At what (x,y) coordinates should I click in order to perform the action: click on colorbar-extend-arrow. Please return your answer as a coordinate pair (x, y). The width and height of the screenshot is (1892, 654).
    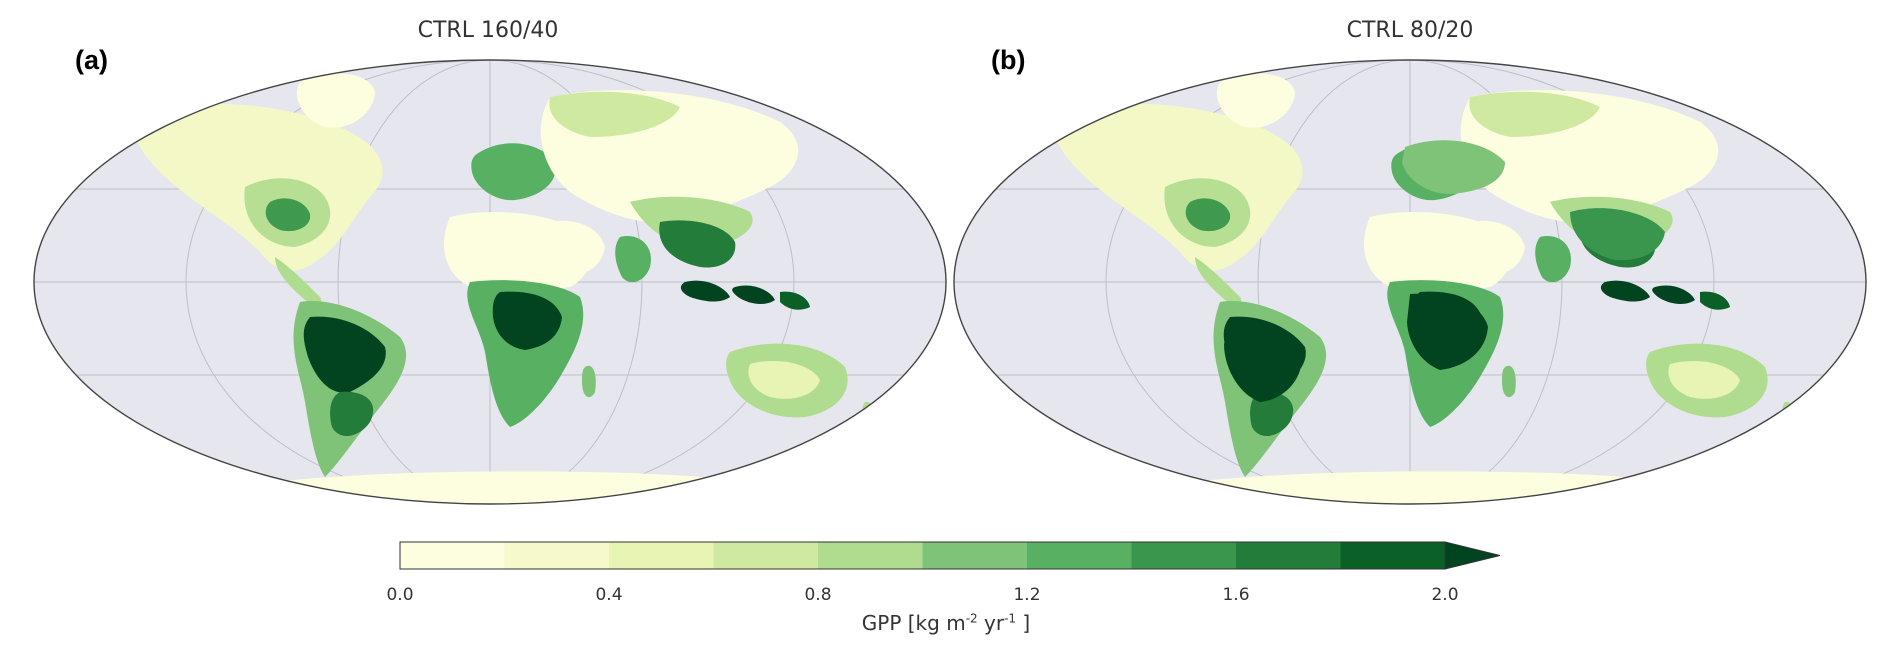
    Looking at the image, I should click on (1472, 555).